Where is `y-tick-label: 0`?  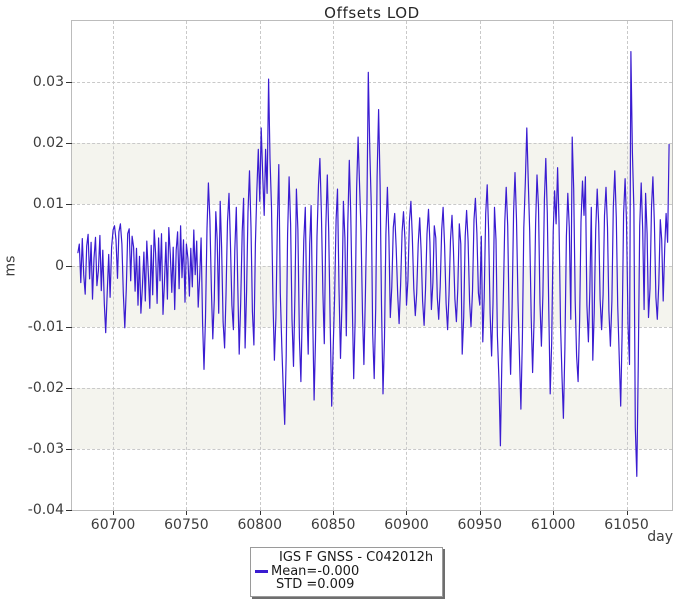
y-tick-label: 0 is located at coordinates (59, 265).